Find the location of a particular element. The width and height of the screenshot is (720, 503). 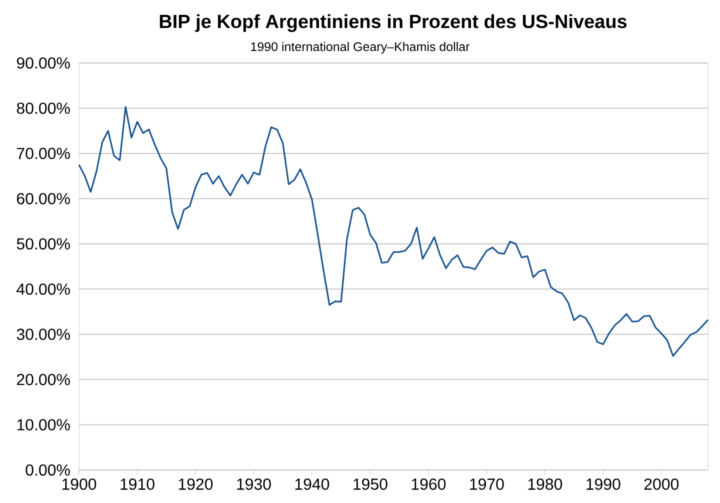

y-tick-label: 90.00% is located at coordinates (43, 63).